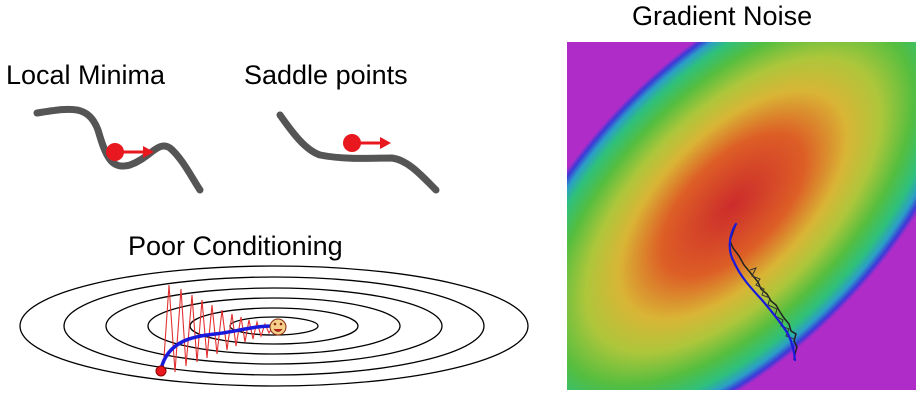 Image resolution: width=924 pixels, height=402 pixels. Describe the element at coordinates (762, 292) in the screenshot. I see `gd-path` at that location.